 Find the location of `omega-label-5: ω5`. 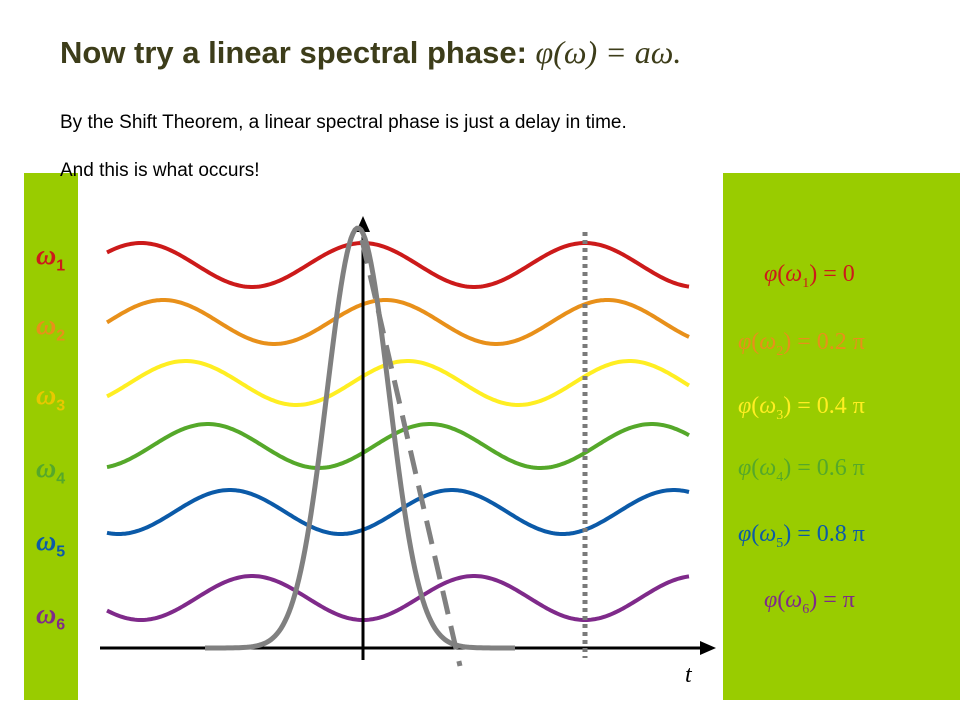

omega-label-5: ω5 is located at coordinates (50, 544).